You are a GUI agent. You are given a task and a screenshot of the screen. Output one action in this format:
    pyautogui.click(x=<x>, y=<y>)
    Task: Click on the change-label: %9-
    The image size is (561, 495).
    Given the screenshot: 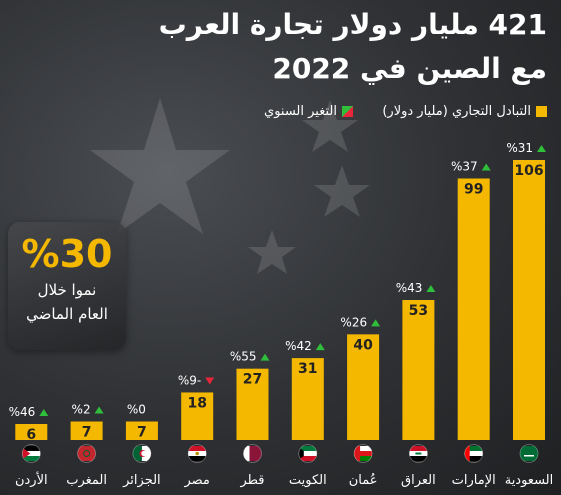 What is the action you would take?
    pyautogui.click(x=189, y=380)
    